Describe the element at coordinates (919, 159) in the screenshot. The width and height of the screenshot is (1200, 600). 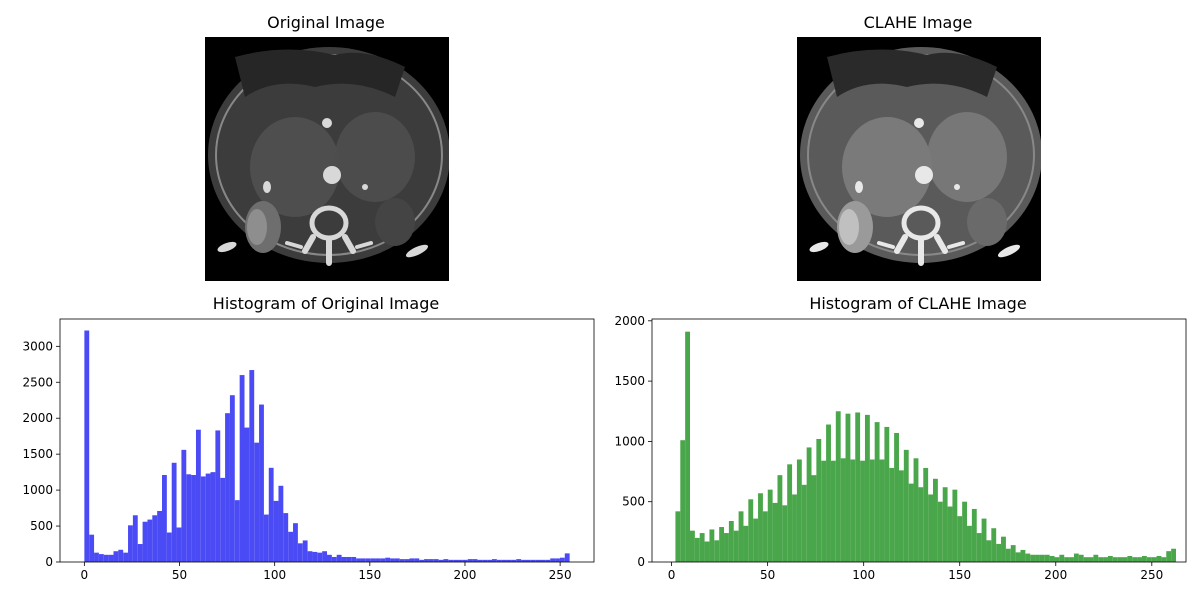
I see `clahe-ct-image` at that location.